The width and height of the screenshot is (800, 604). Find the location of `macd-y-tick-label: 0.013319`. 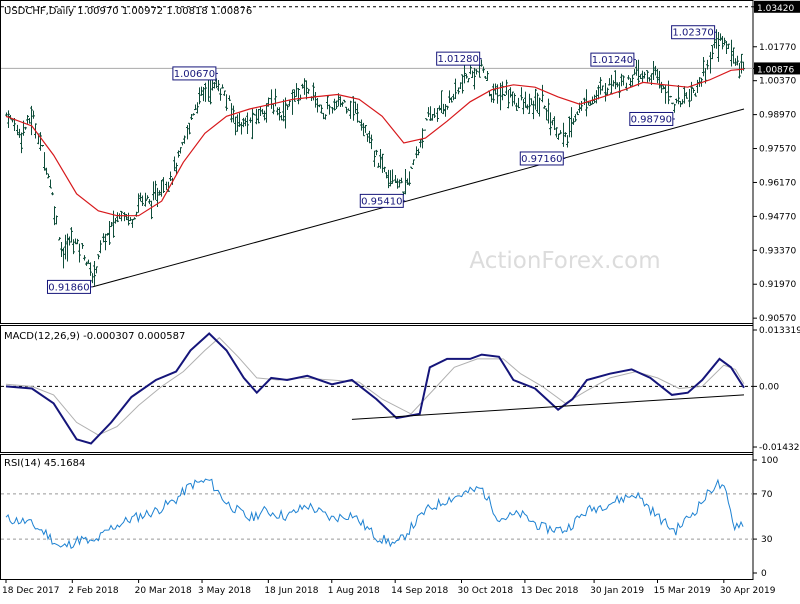

macd-y-tick-label: 0.013319 is located at coordinates (779, 331).